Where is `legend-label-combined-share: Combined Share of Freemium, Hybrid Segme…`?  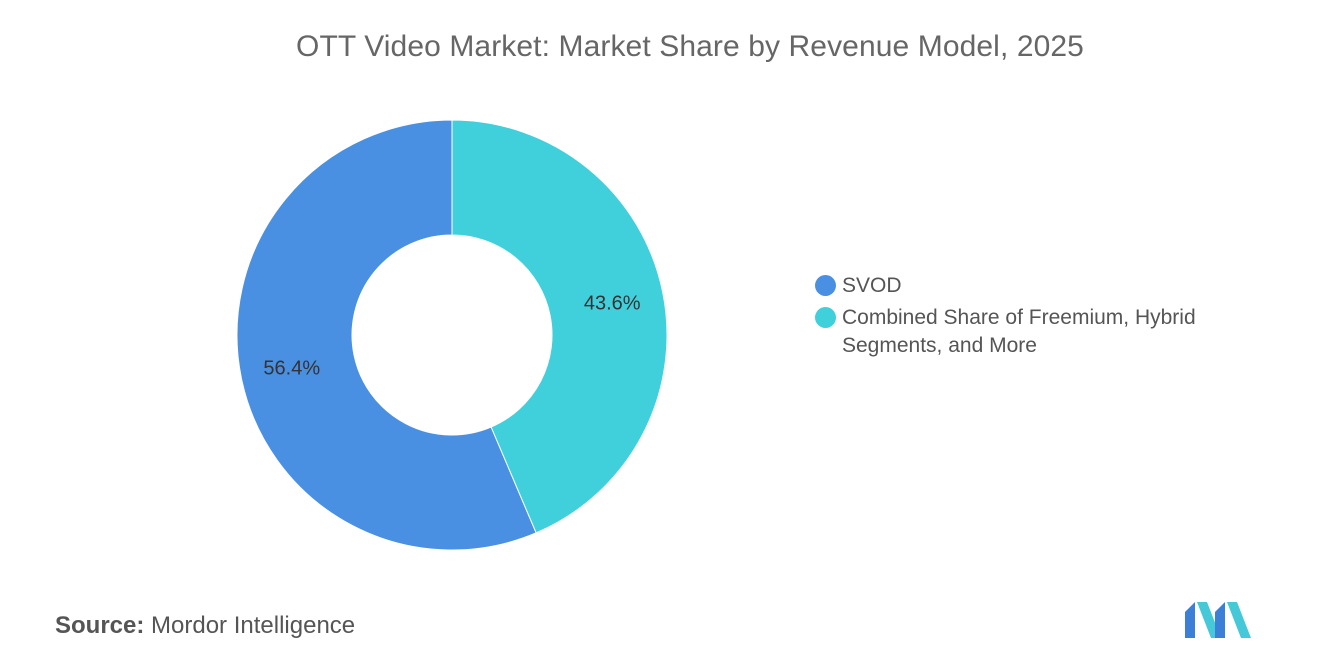 legend-label-combined-share: Combined Share of Freemium, Hybrid Segme… is located at coordinates (1019, 331).